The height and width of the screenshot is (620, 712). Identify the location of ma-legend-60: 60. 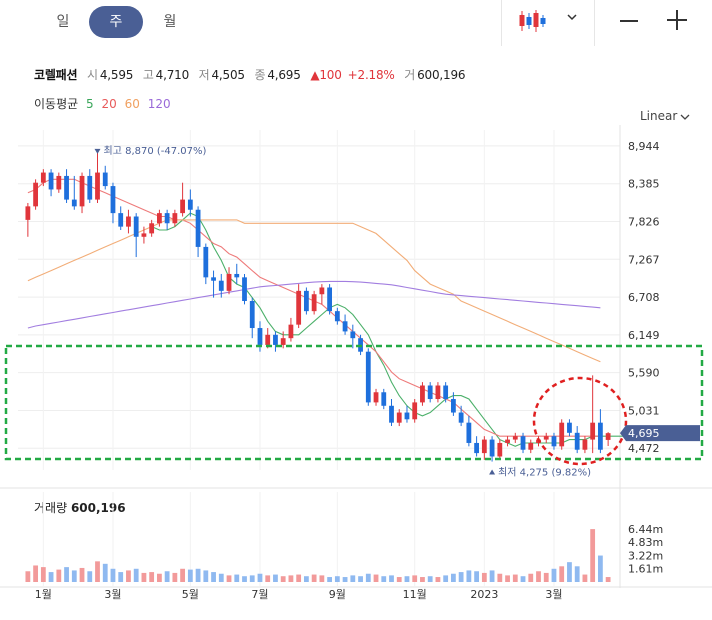
(132, 104).